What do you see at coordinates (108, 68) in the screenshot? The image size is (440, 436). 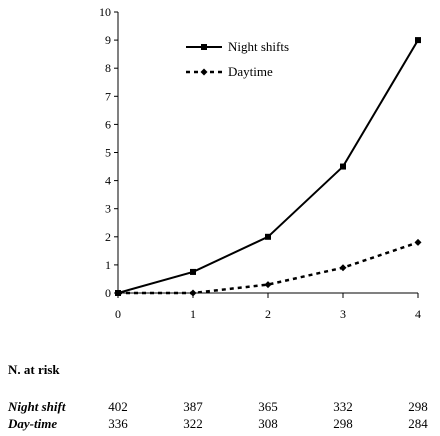 I see `y-tick-label: 8` at bounding box center [108, 68].